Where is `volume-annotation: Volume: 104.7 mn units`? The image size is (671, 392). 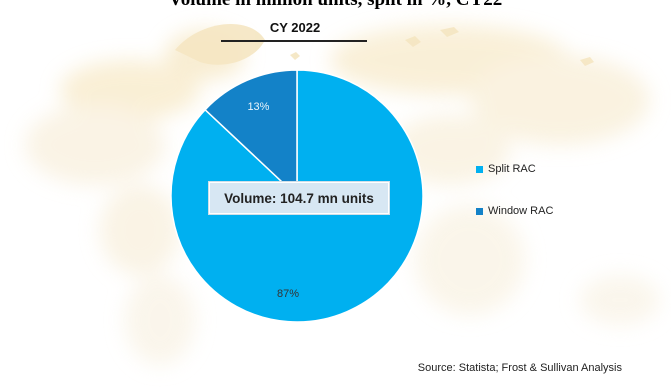
volume-annotation: Volume: 104.7 mn units is located at coordinates (299, 198).